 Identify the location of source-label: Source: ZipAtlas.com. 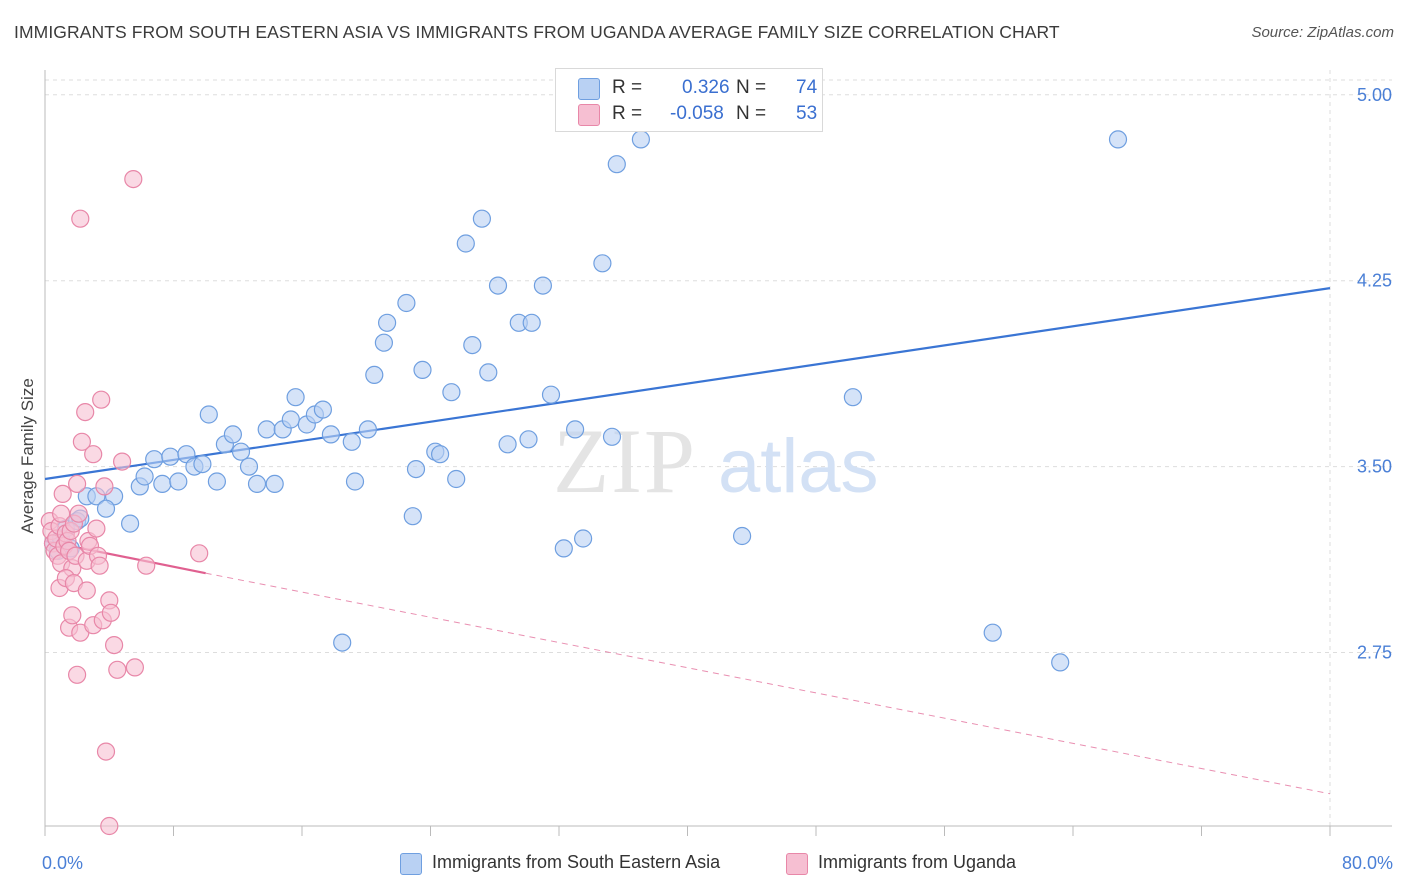
(1322, 32).